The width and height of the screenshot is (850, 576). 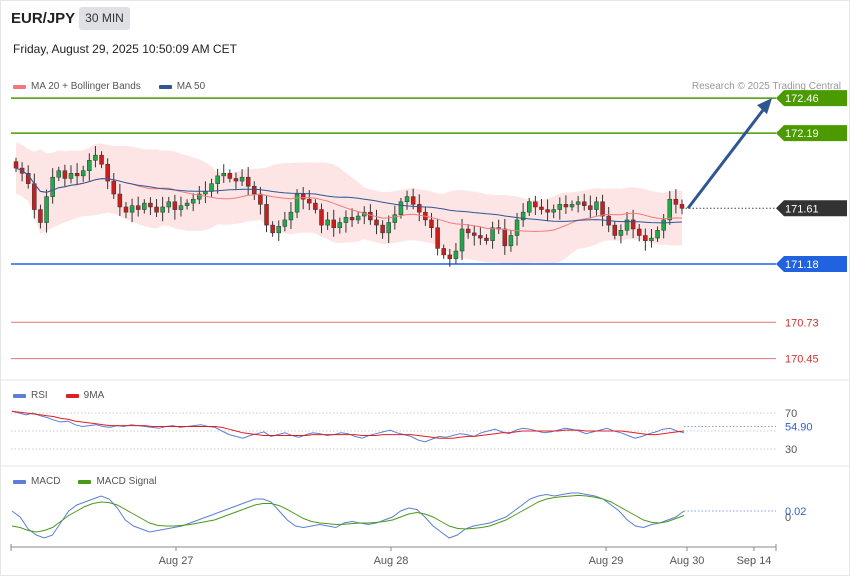 What do you see at coordinates (86, 86) in the screenshot?
I see `legend-label-ma20: MA 20 + Bollinger Bands` at bounding box center [86, 86].